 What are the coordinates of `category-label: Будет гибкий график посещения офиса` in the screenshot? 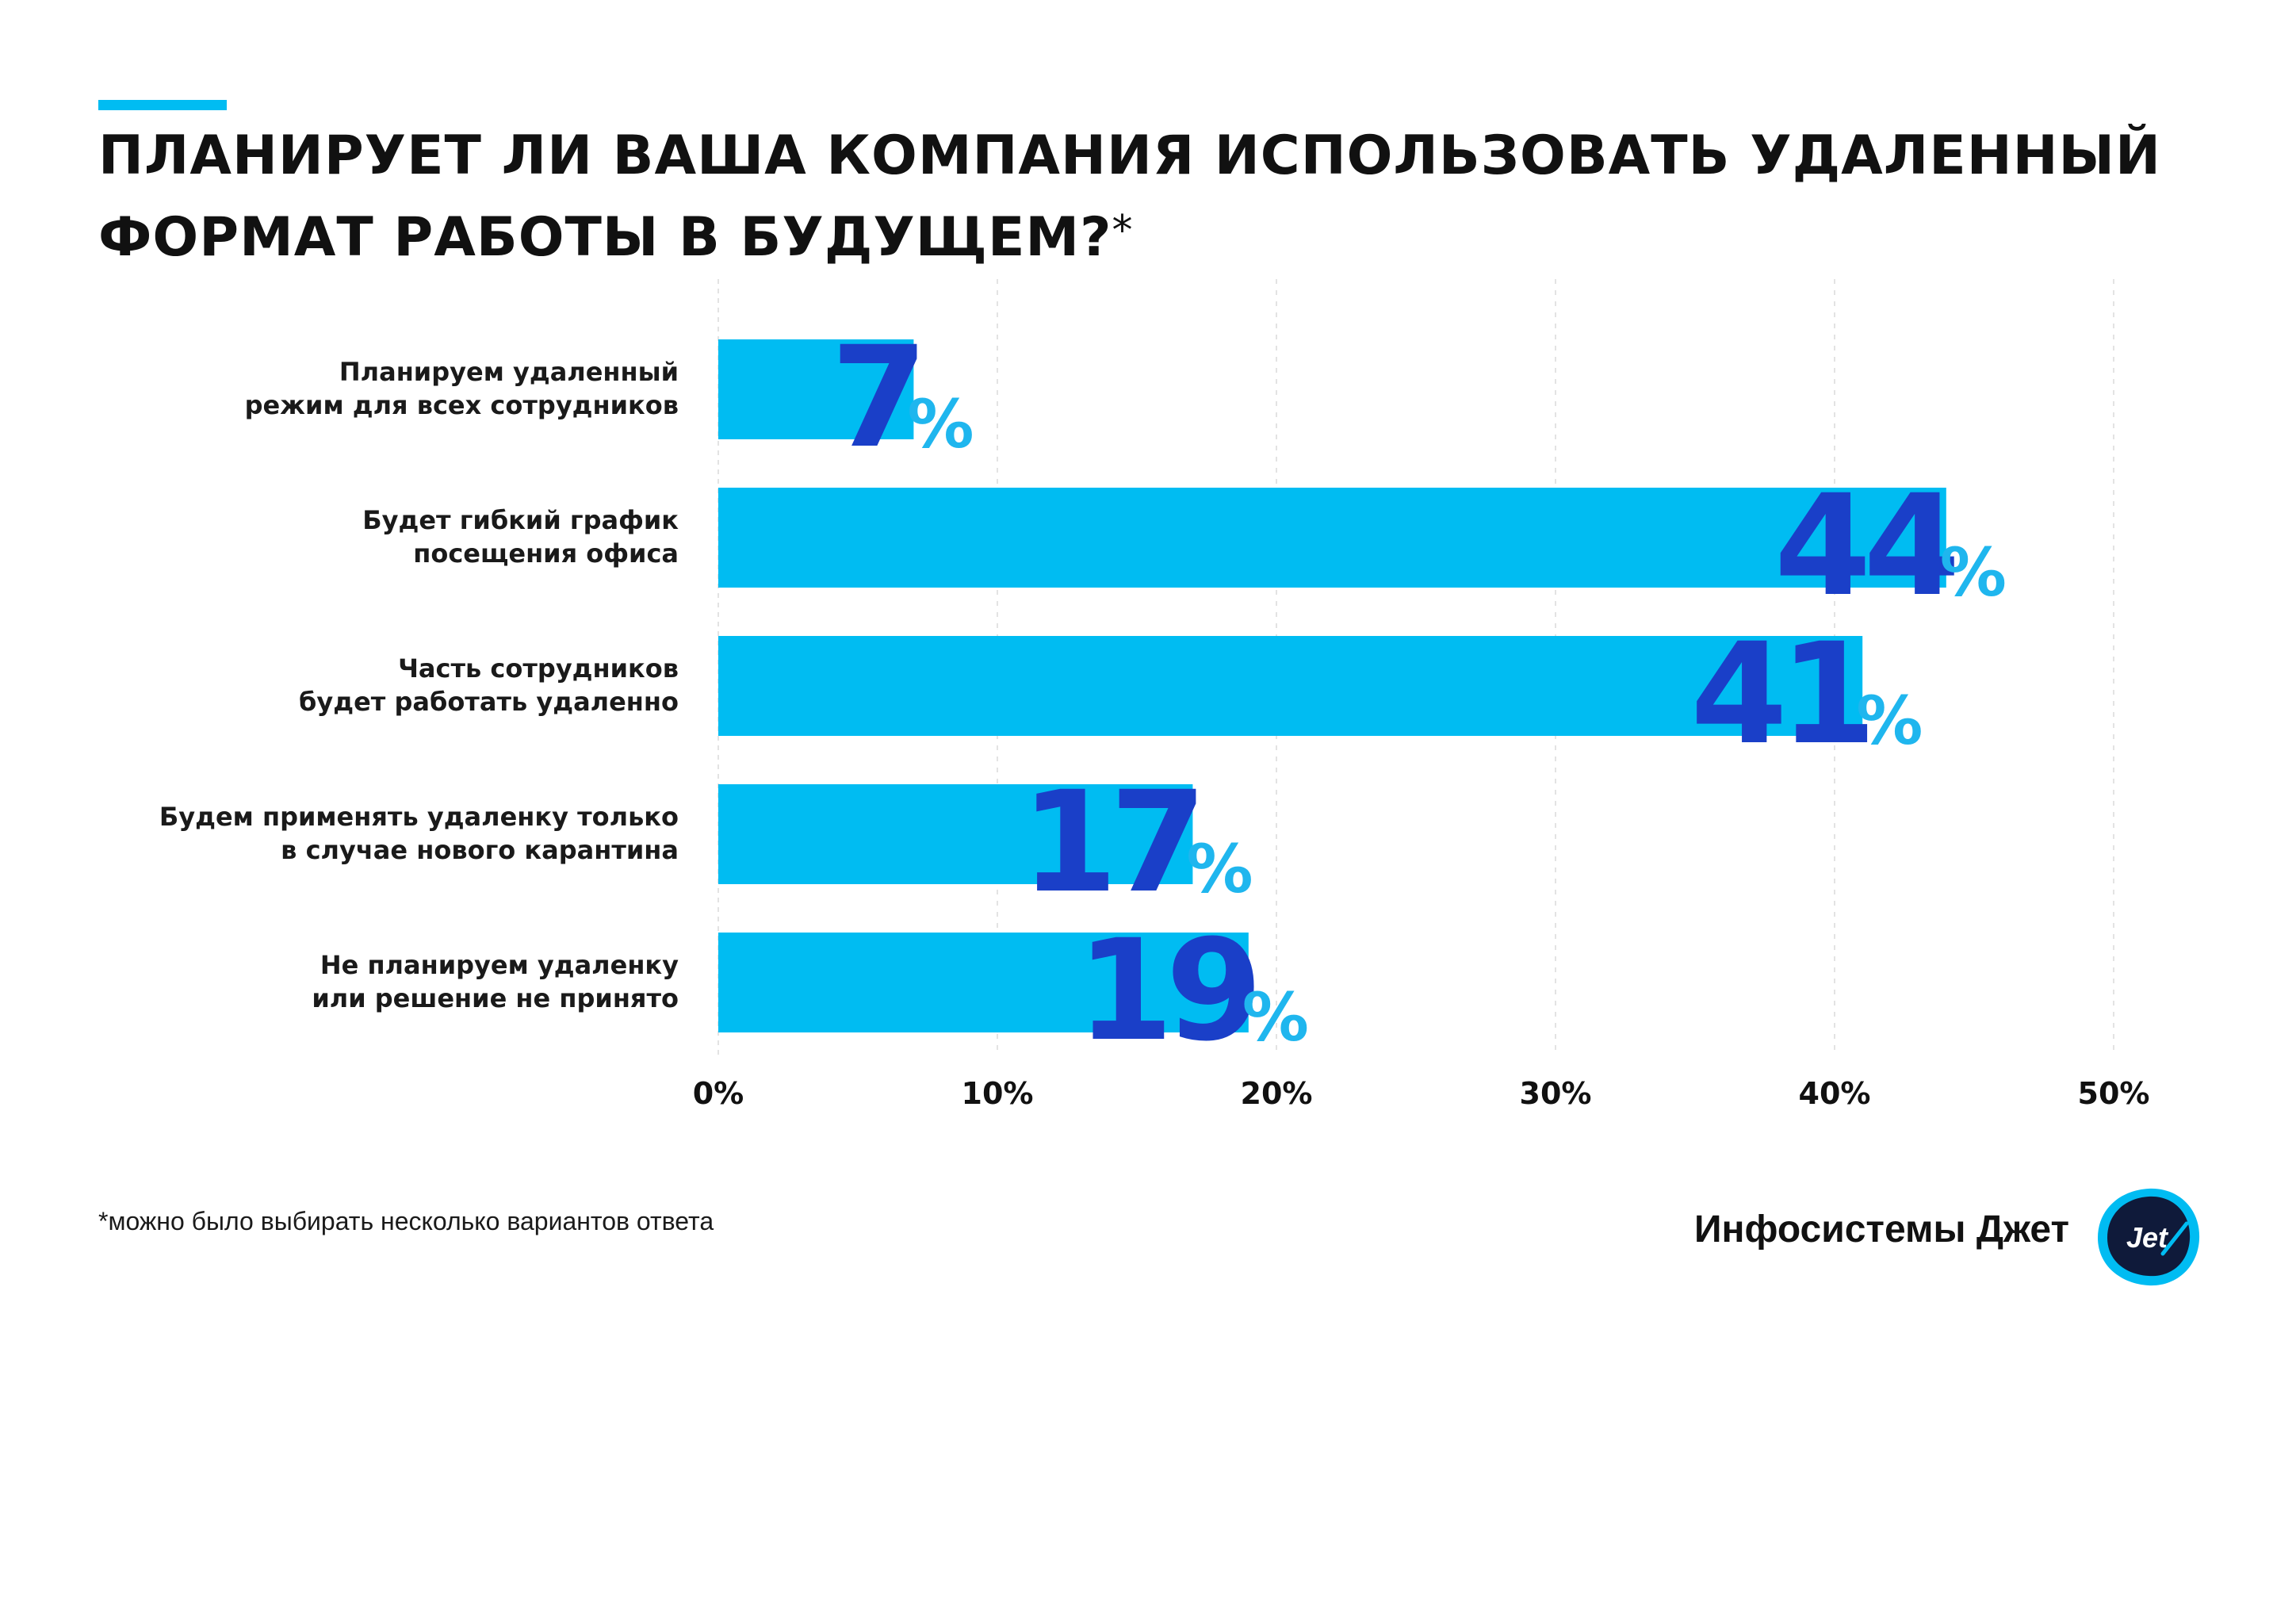 It's located at (520, 537).